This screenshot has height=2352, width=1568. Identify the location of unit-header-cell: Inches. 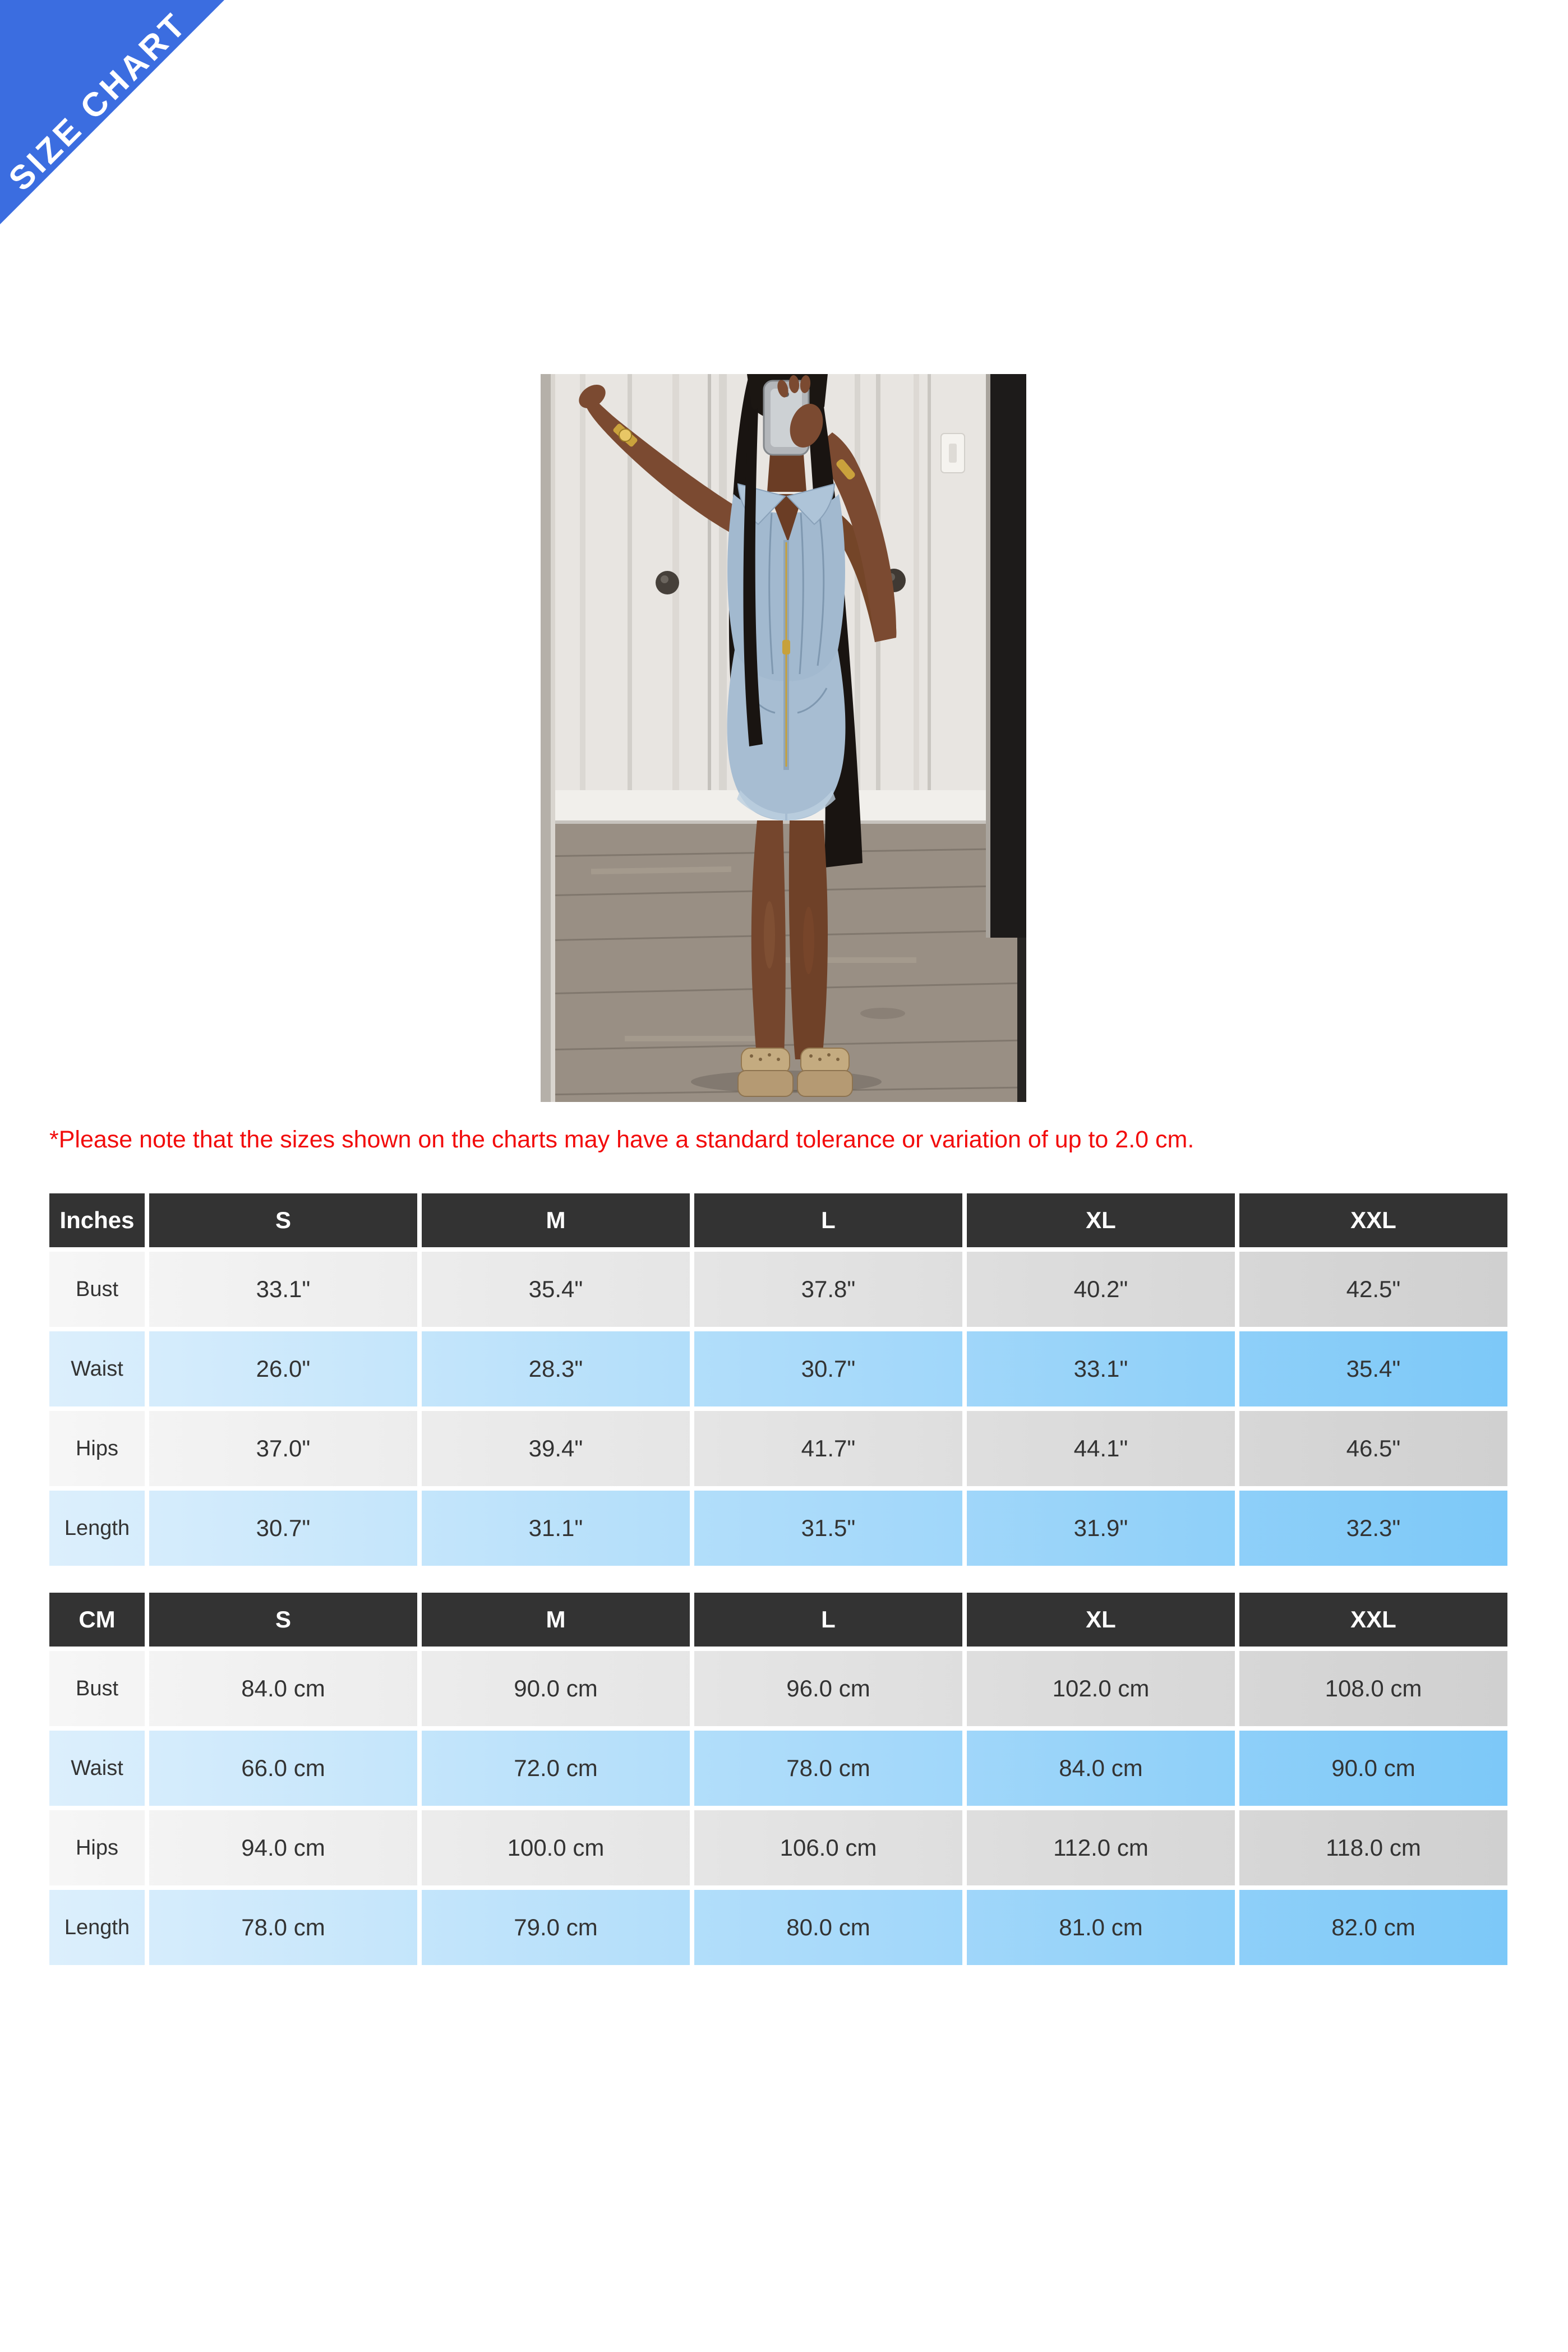
(99, 1220).